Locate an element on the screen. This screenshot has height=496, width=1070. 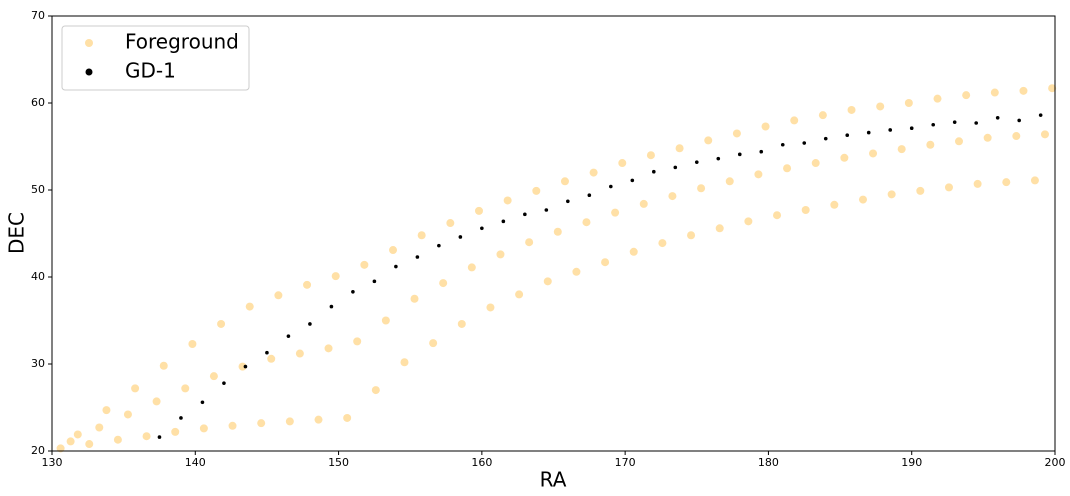
x-tick-label: 190 is located at coordinates (911, 462).